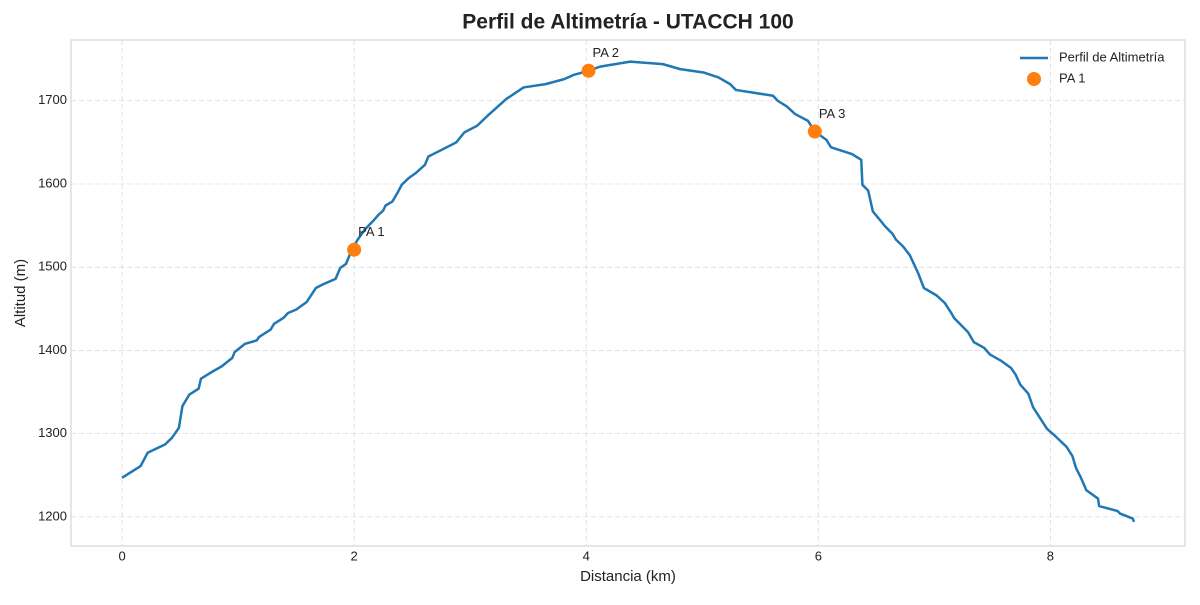 The width and height of the screenshot is (1200, 605). I want to click on x-tick-label: 2, so click(354, 555).